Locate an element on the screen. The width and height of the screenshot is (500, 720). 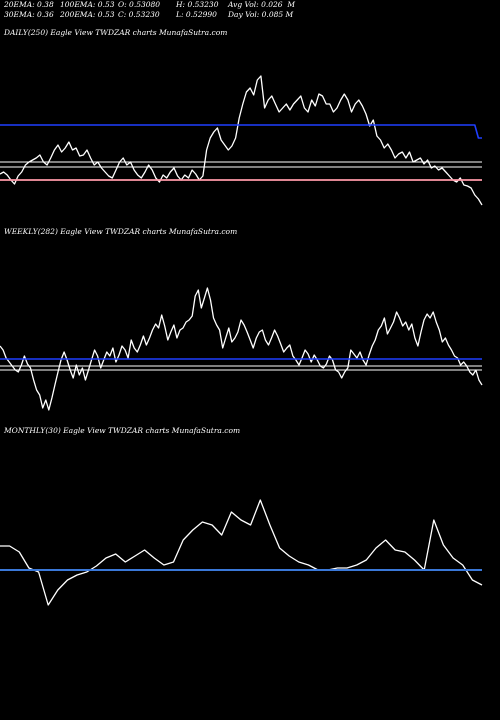
indicator-value: 20EMA: 0.38 is located at coordinates (29, 4).